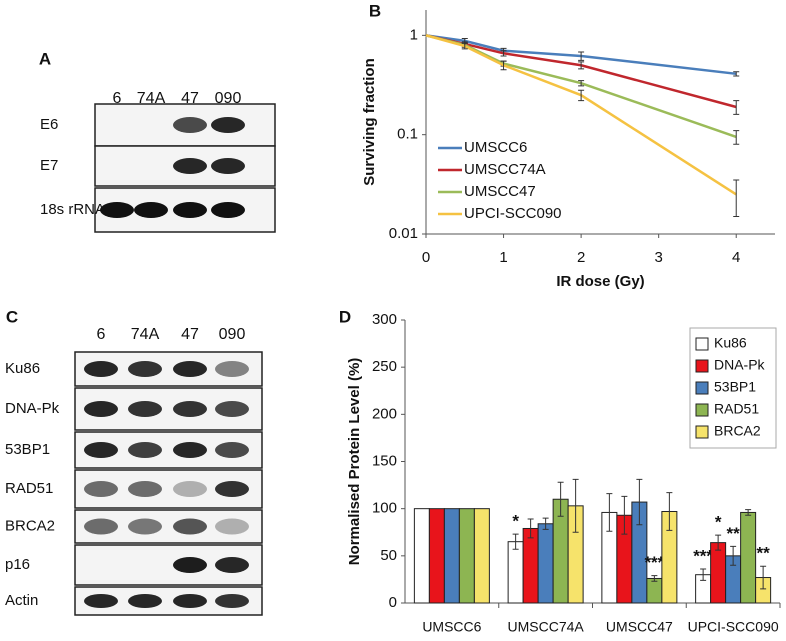  I want to click on panel-label: D, so click(345, 316).